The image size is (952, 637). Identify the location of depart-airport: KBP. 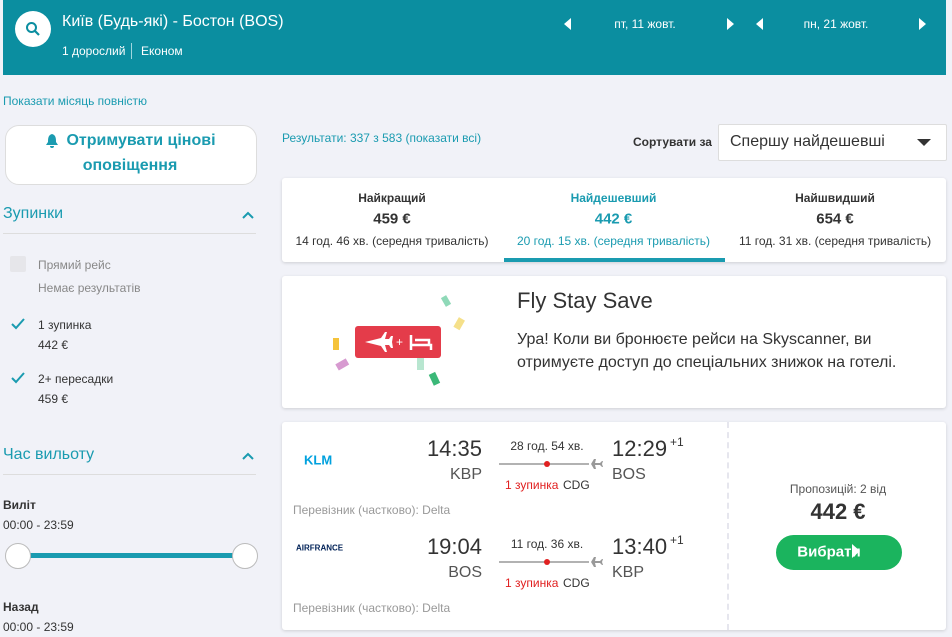
(465, 474).